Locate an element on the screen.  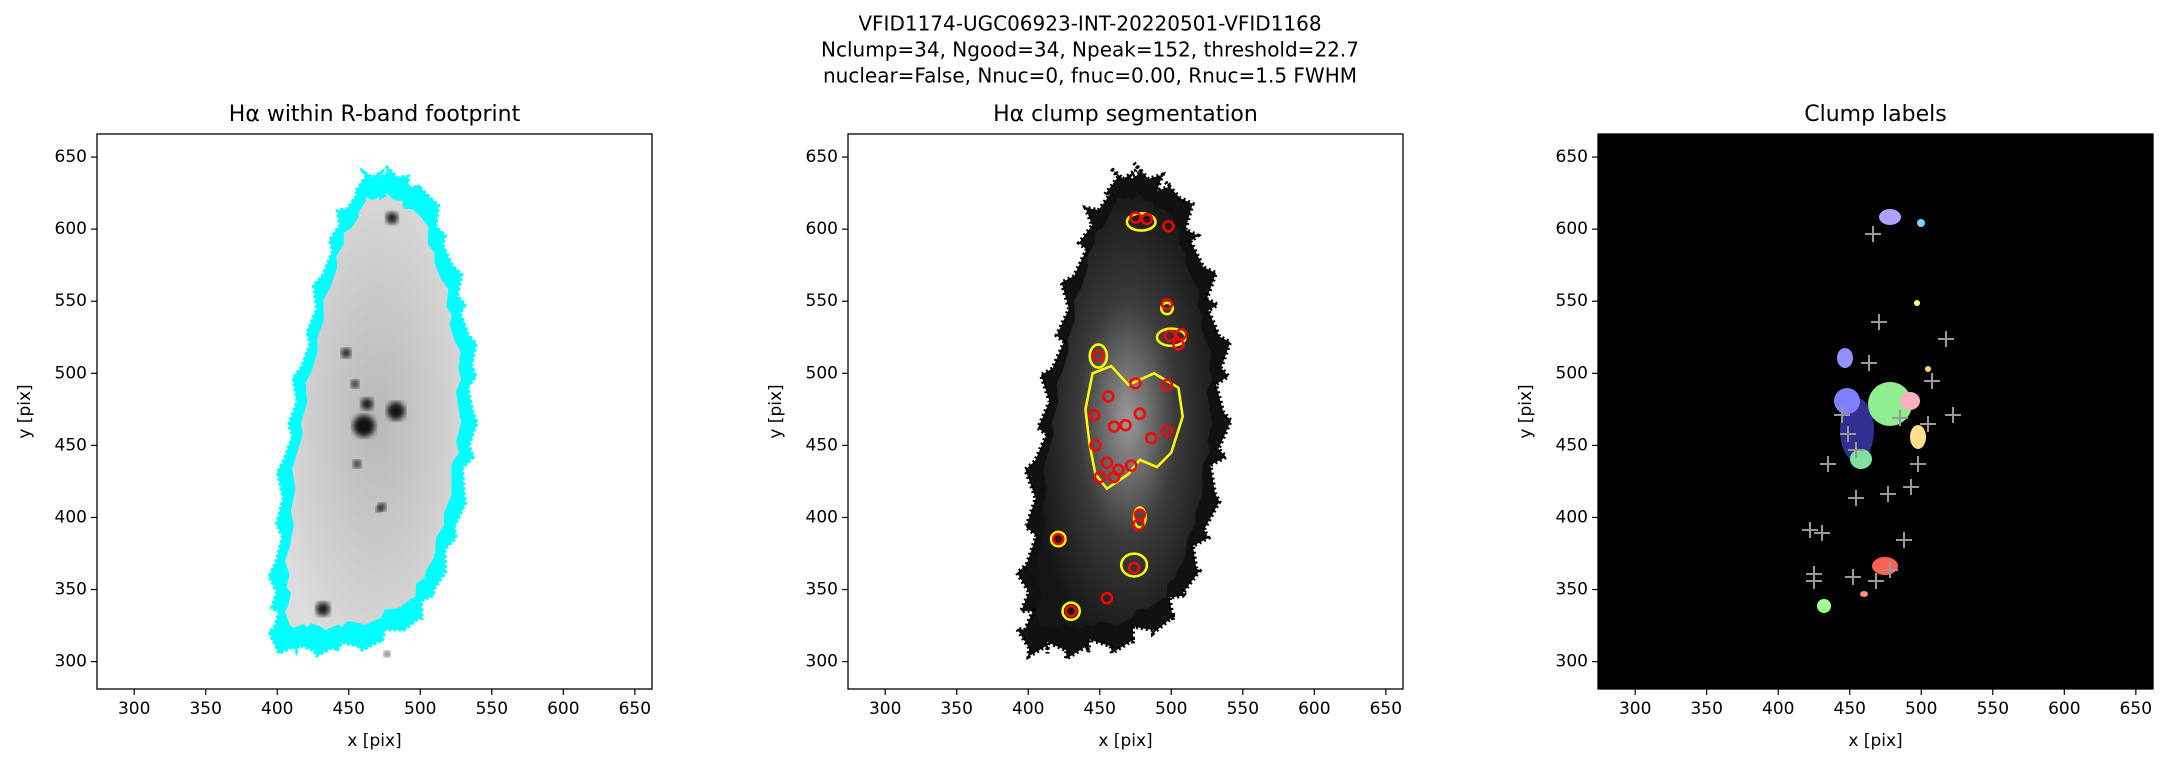
y-tick-label: 650 is located at coordinates (71, 157).